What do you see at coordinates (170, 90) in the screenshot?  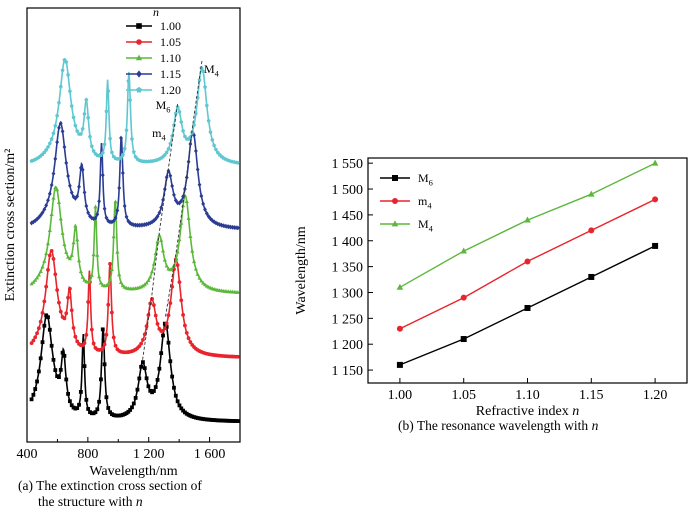 I see `legend-label-a: 1.20` at bounding box center [170, 90].